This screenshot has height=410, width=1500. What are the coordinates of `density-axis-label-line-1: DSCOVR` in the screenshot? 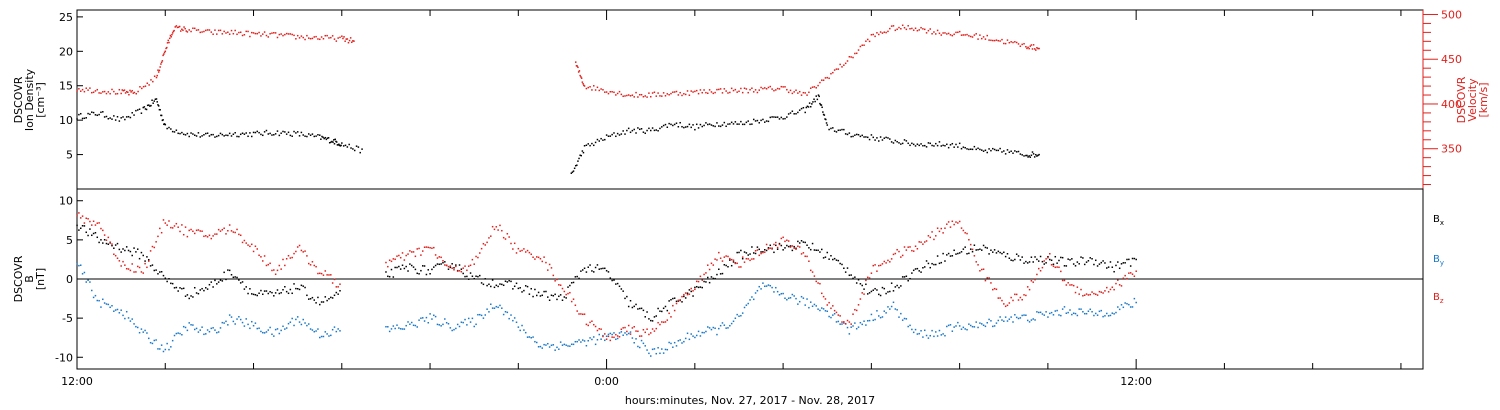 It's located at (18, 99).